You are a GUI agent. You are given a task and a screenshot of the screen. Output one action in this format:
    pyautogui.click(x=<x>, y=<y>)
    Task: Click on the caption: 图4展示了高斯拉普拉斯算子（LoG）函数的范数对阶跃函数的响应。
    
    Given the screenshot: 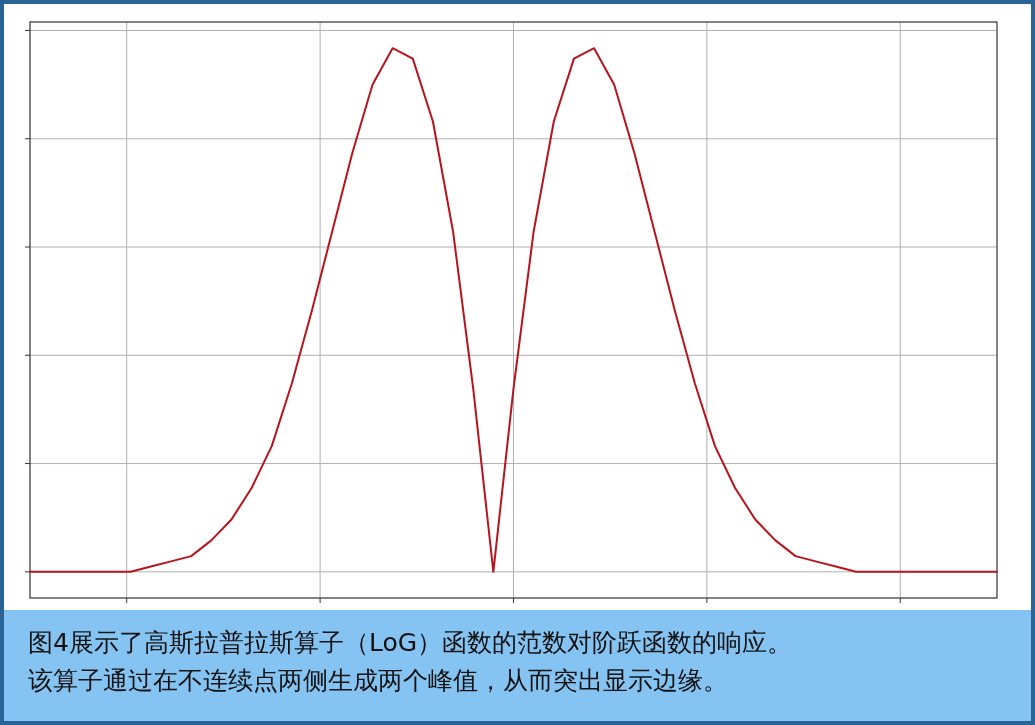 What is the action you would take?
    pyautogui.click(x=410, y=642)
    